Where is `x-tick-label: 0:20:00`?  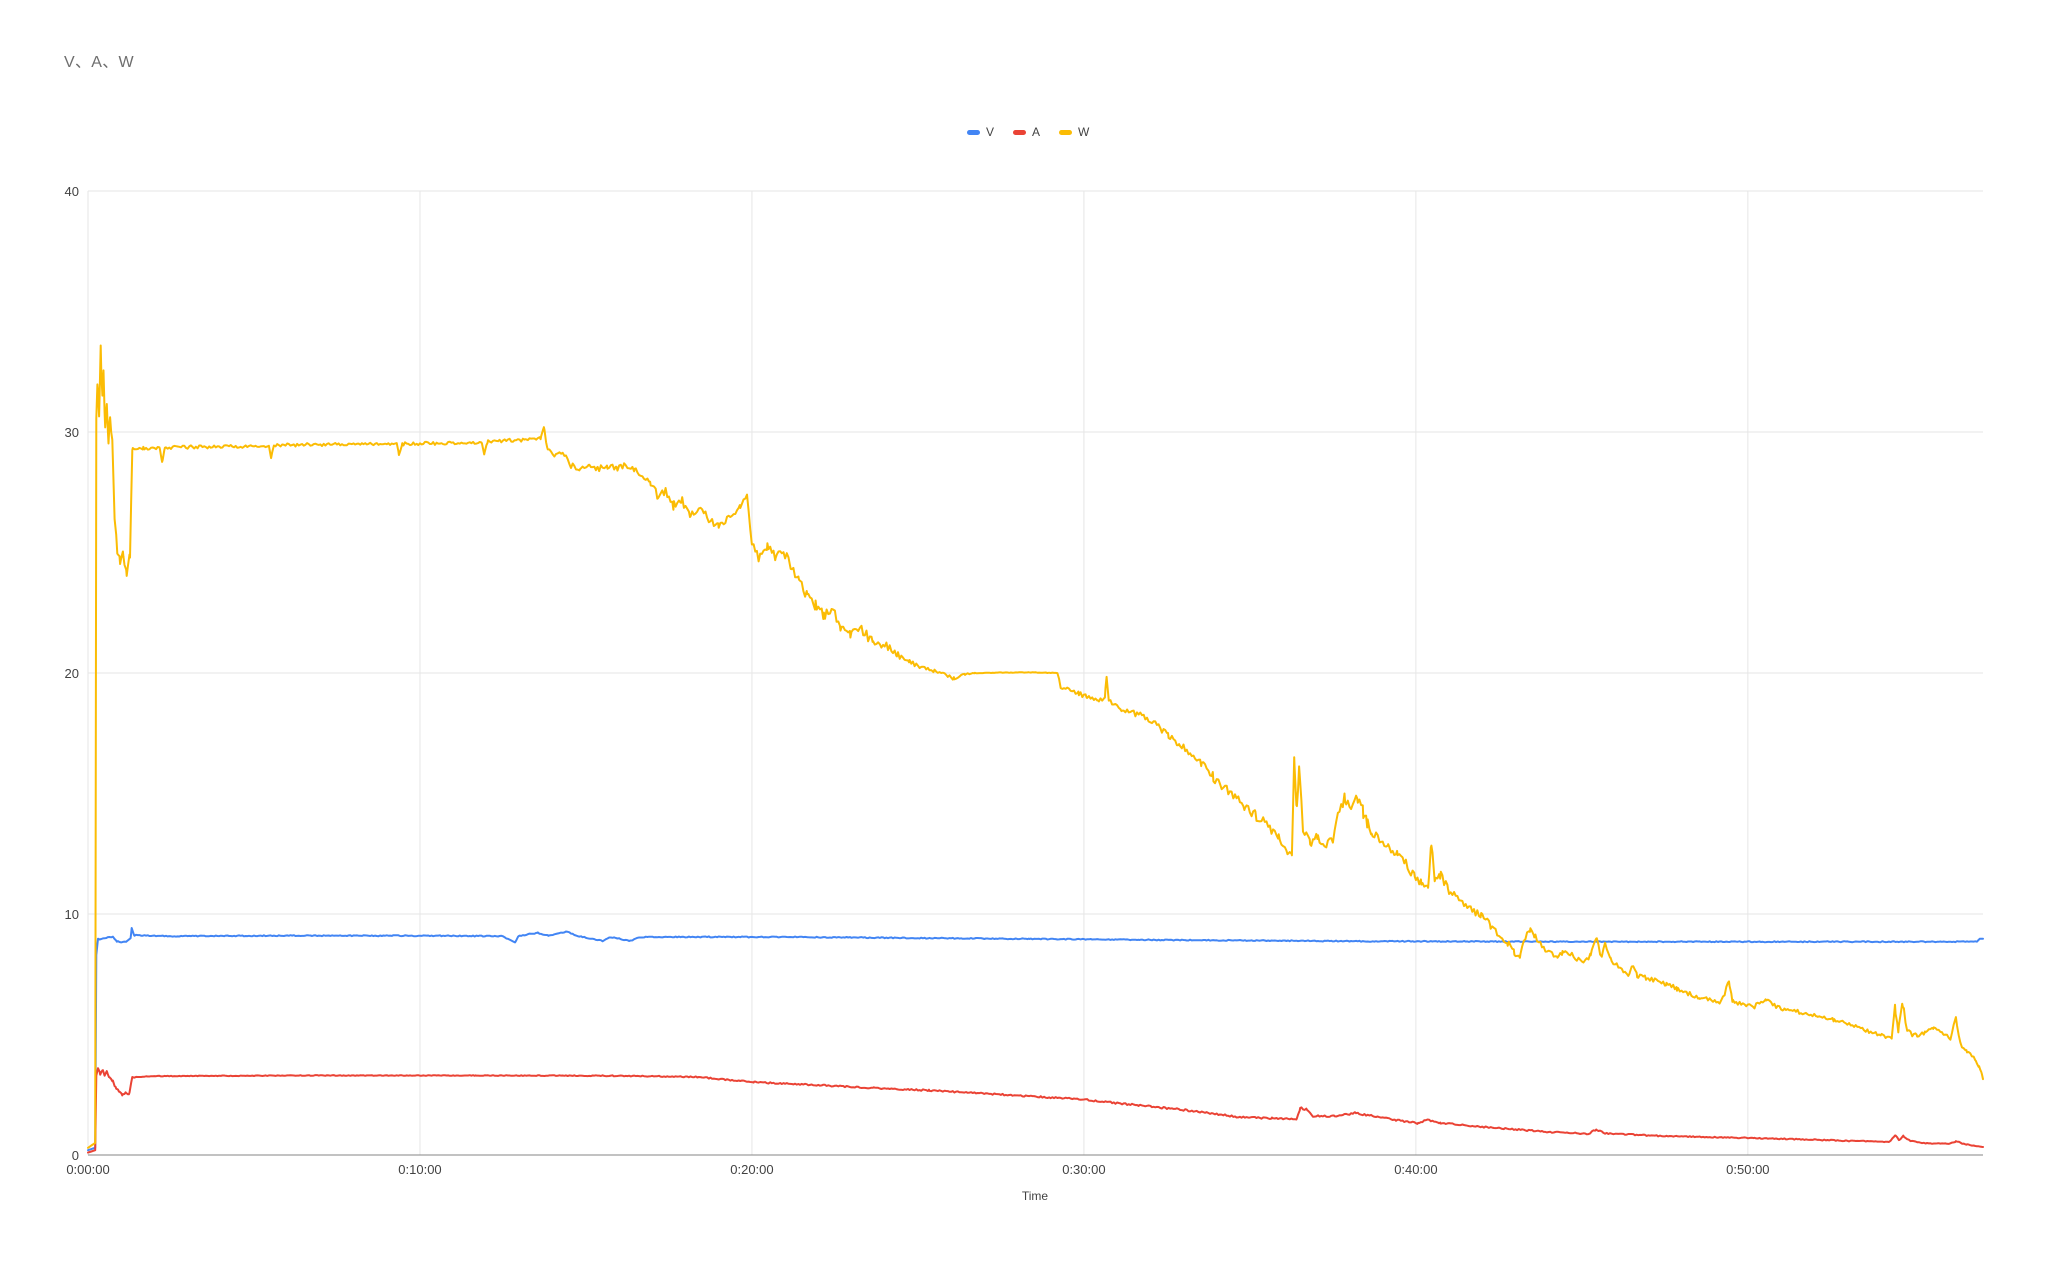
x-tick-label: 0:20:00 is located at coordinates (751, 1169).